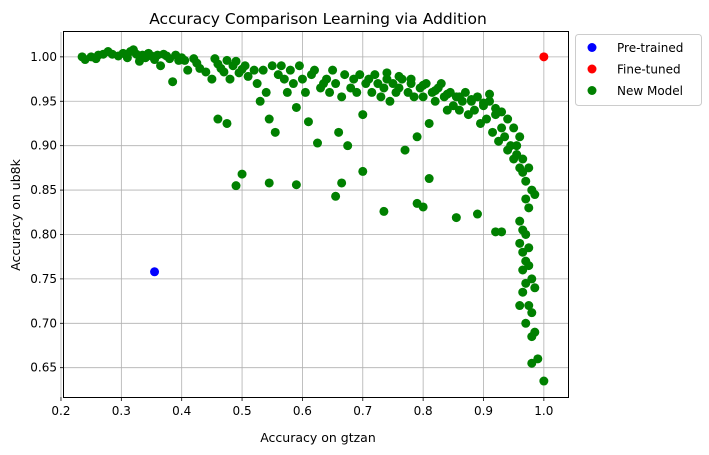 The image size is (709, 455). Describe the element at coordinates (181, 411) in the screenshot. I see `x-tick-label: 0.4` at that location.